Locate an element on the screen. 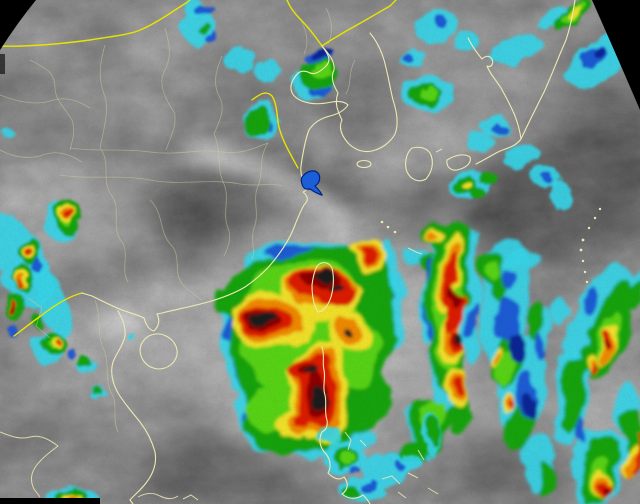 This screenshot has height=504, width=640. coastline-philippines is located at coordinates (379, 425).